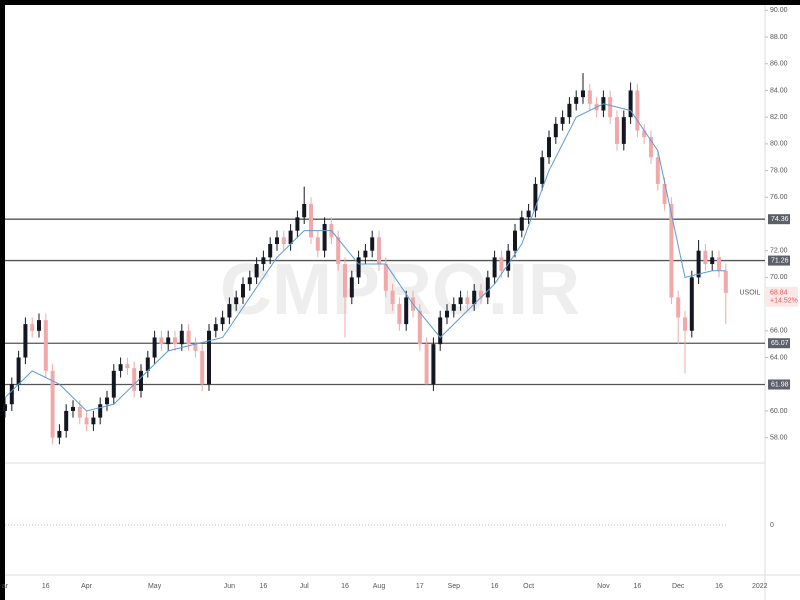 This screenshot has width=800, height=600. Describe the element at coordinates (779, 293) in the screenshot. I see `last-price: 68.84` at that location.